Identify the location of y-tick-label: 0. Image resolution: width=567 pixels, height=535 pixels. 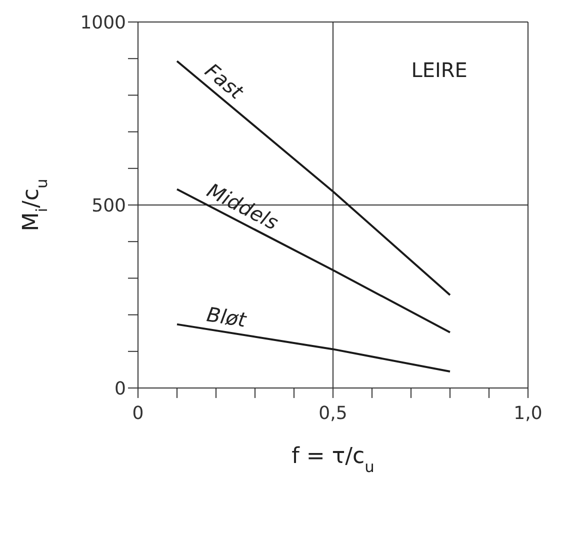
(120, 389).